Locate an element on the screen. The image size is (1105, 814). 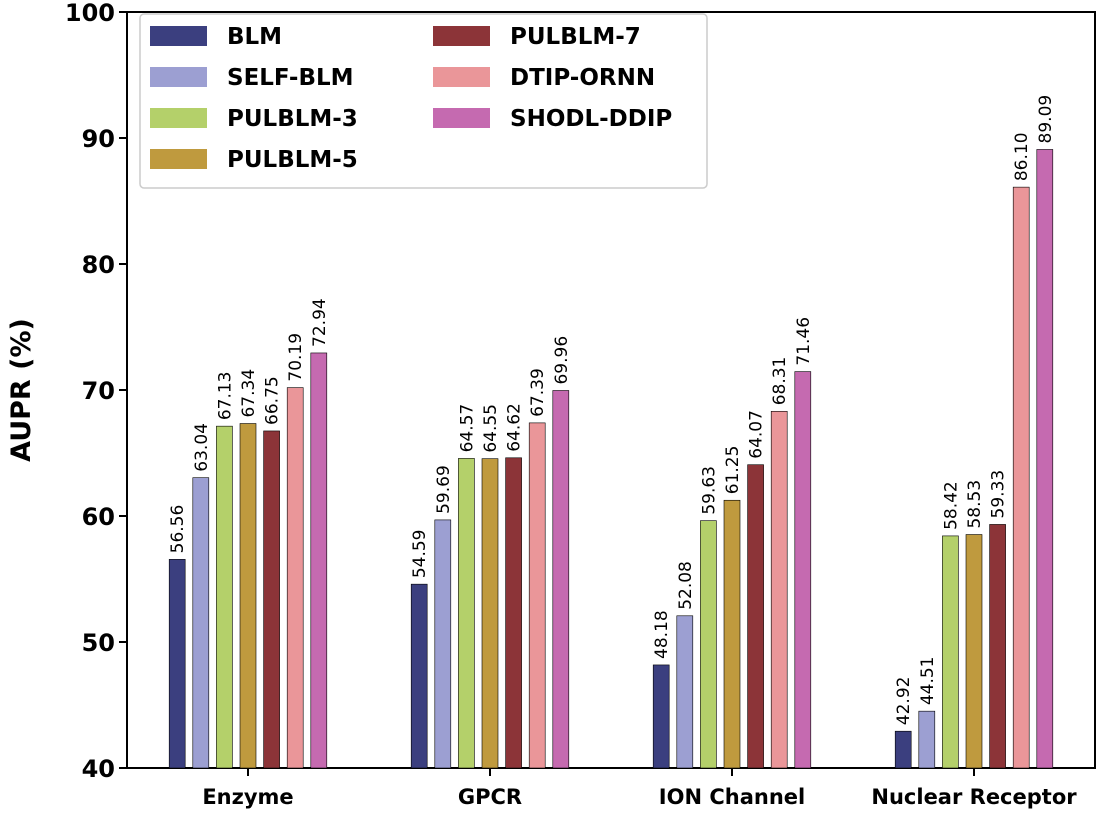
data-label-pulblm-5-enzyme: 67.34 is located at coordinates (249, 393).